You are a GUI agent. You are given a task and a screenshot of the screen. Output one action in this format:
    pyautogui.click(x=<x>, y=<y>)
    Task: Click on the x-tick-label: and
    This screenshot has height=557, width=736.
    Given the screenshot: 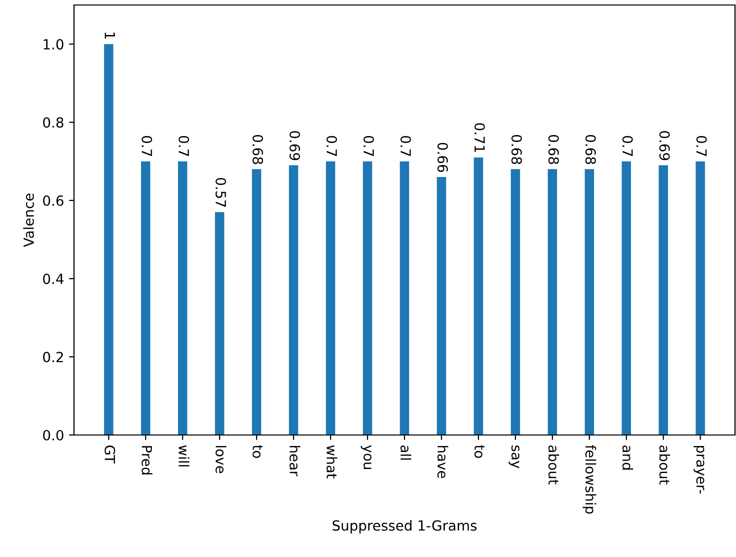 What is the action you would take?
    pyautogui.click(x=628, y=458)
    